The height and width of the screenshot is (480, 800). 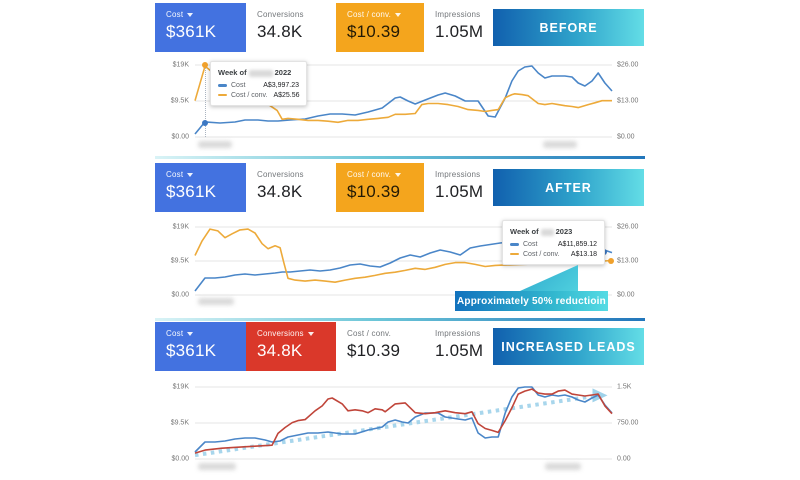 I want to click on tooltip-series-value: A$13.18, so click(x=583, y=254).